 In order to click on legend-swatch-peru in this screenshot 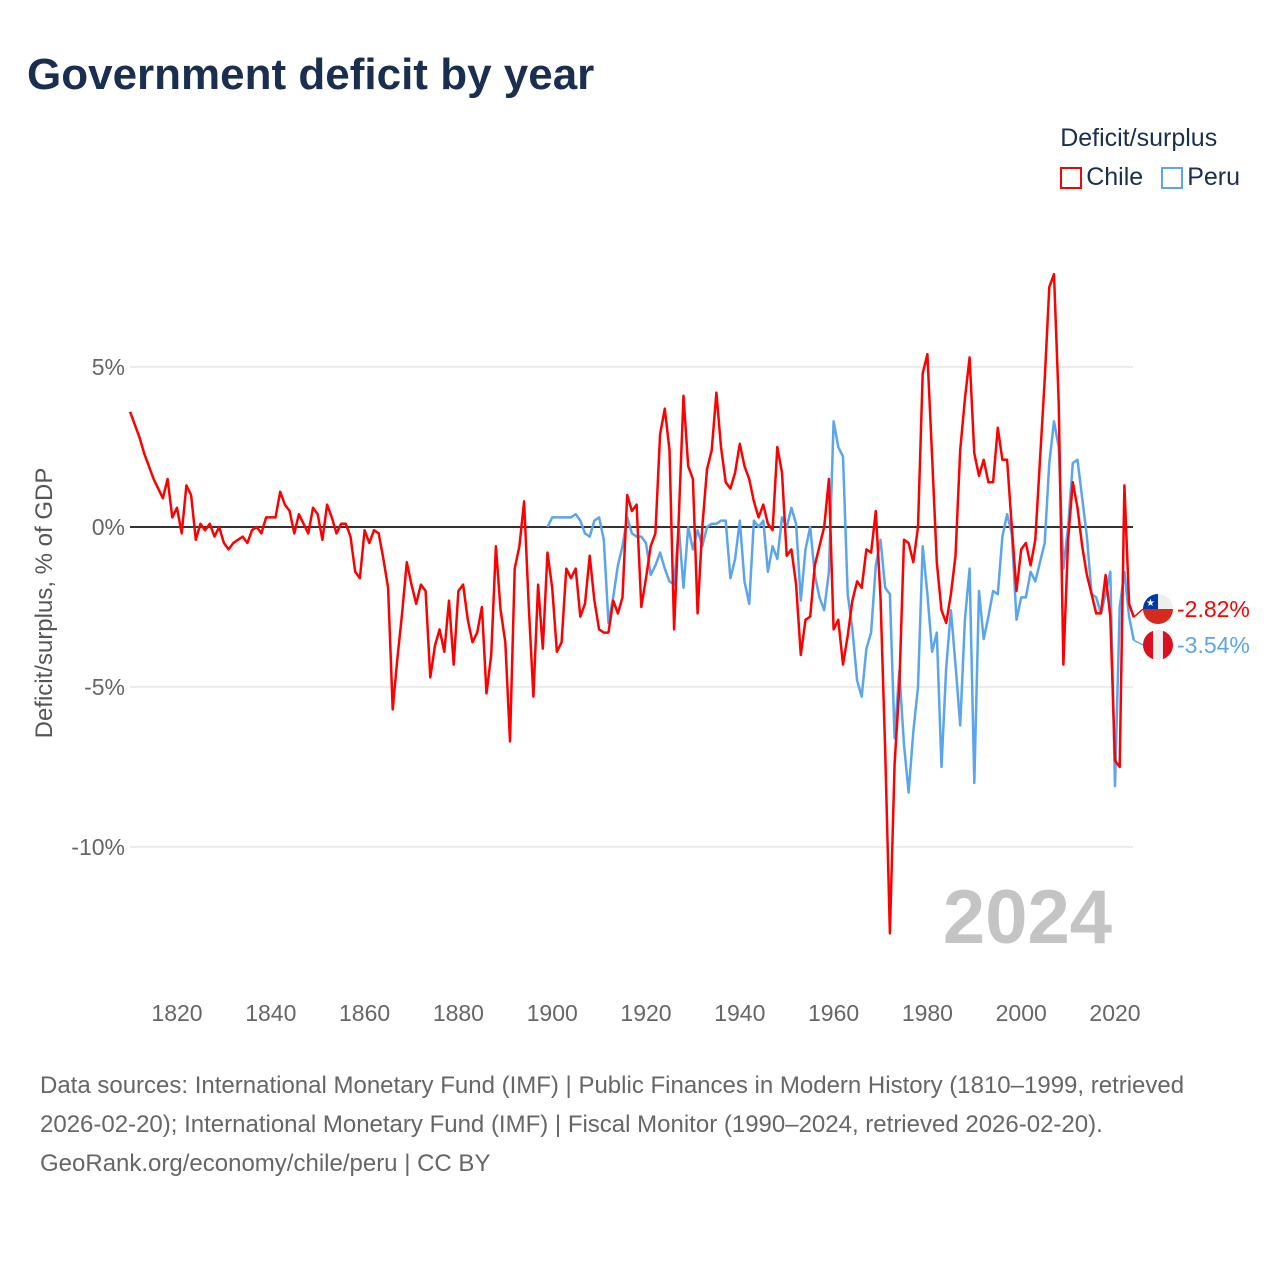, I will do `click(1172, 177)`.